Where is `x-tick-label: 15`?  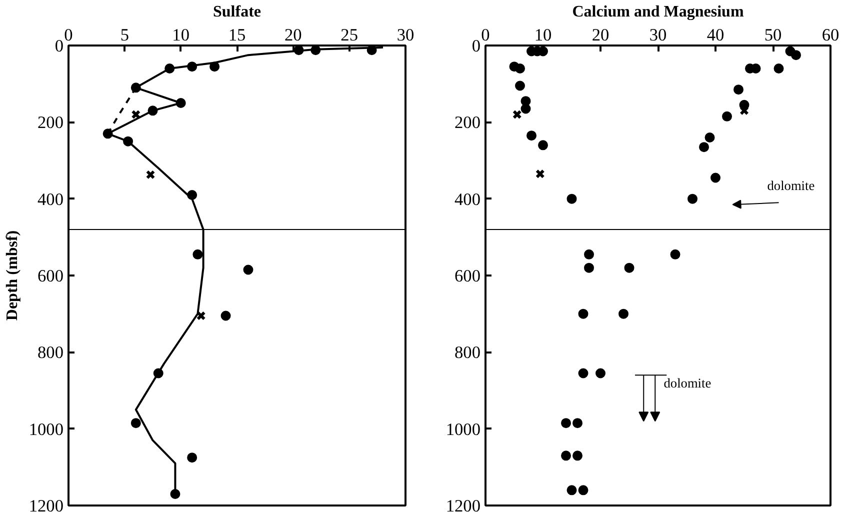 x-tick-label: 15 is located at coordinates (237, 35).